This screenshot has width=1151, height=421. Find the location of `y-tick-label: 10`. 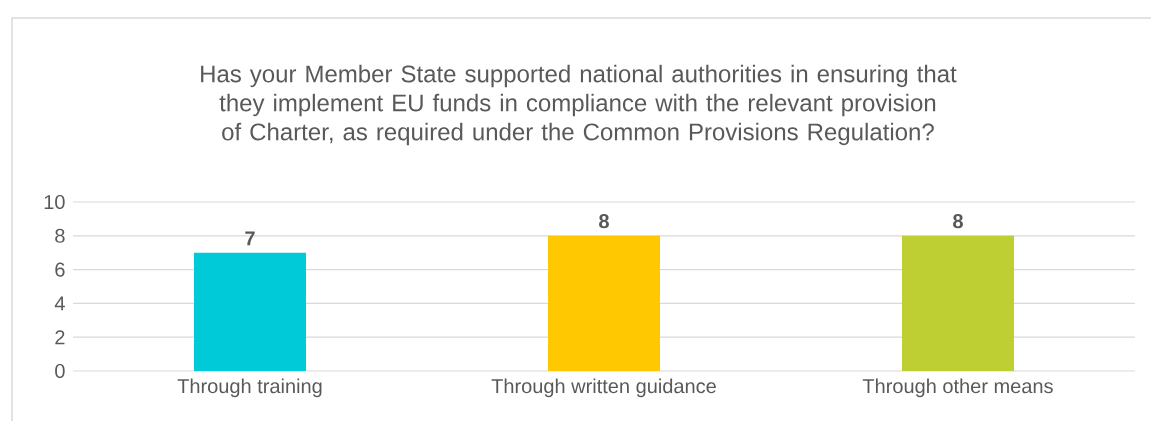

y-tick-label: 10 is located at coordinates (54, 202).